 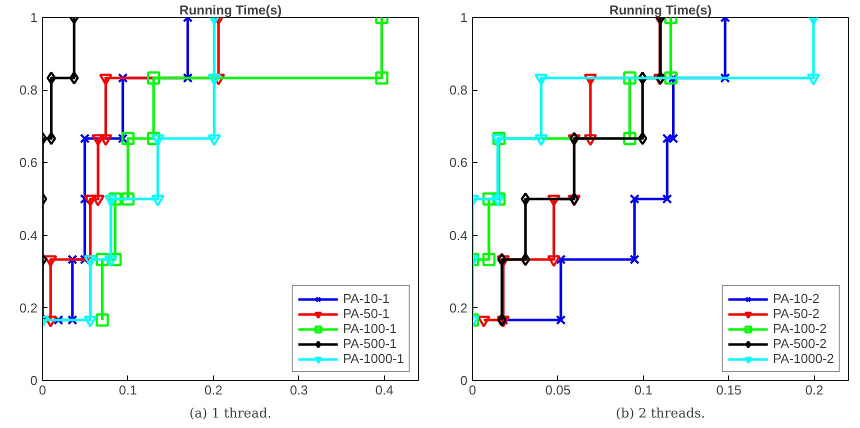 What do you see at coordinates (803, 358) in the screenshot?
I see `legend-label: PA-1000-2` at bounding box center [803, 358].